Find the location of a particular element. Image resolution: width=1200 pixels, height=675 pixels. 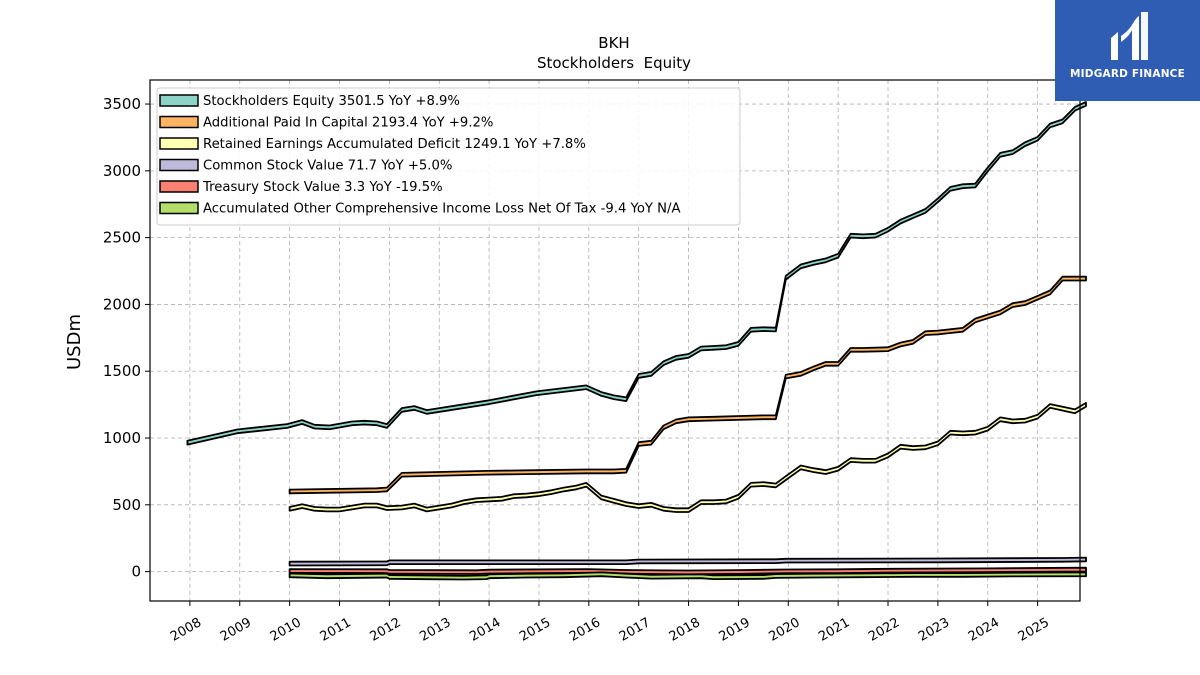

logo-text: MIDGARD FINANCE is located at coordinates (1127, 74).